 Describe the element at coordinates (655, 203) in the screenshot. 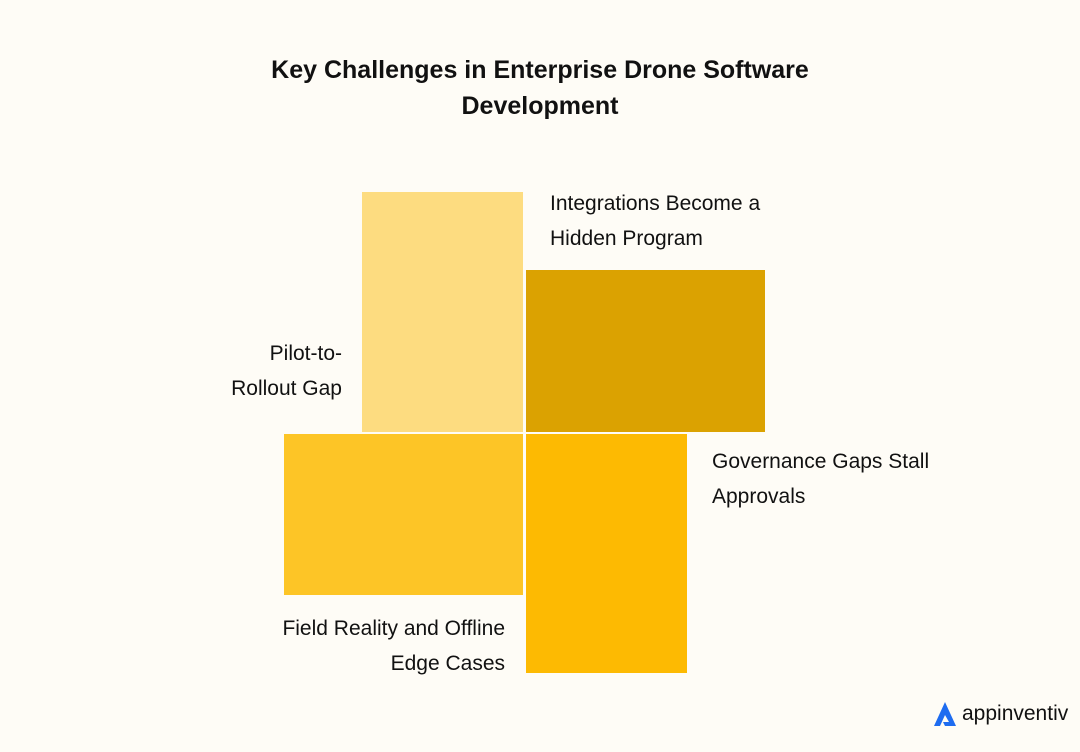

I see `label-line: Integrations Become a` at that location.